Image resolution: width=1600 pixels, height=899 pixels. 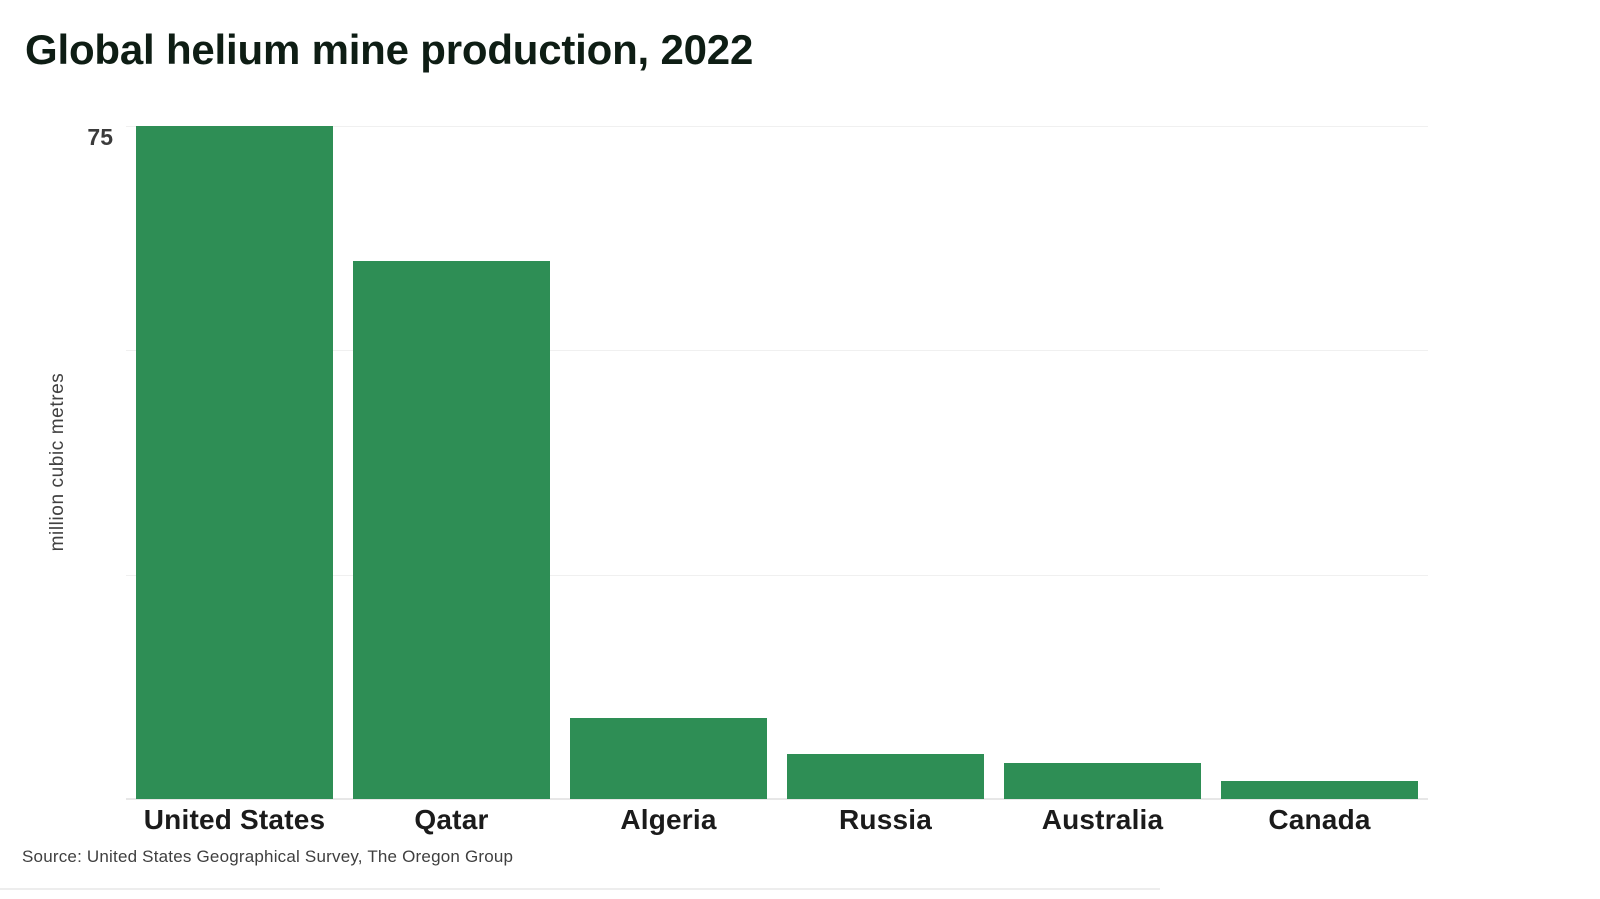 I want to click on category-label-qatar: Qatar, so click(x=451, y=819).